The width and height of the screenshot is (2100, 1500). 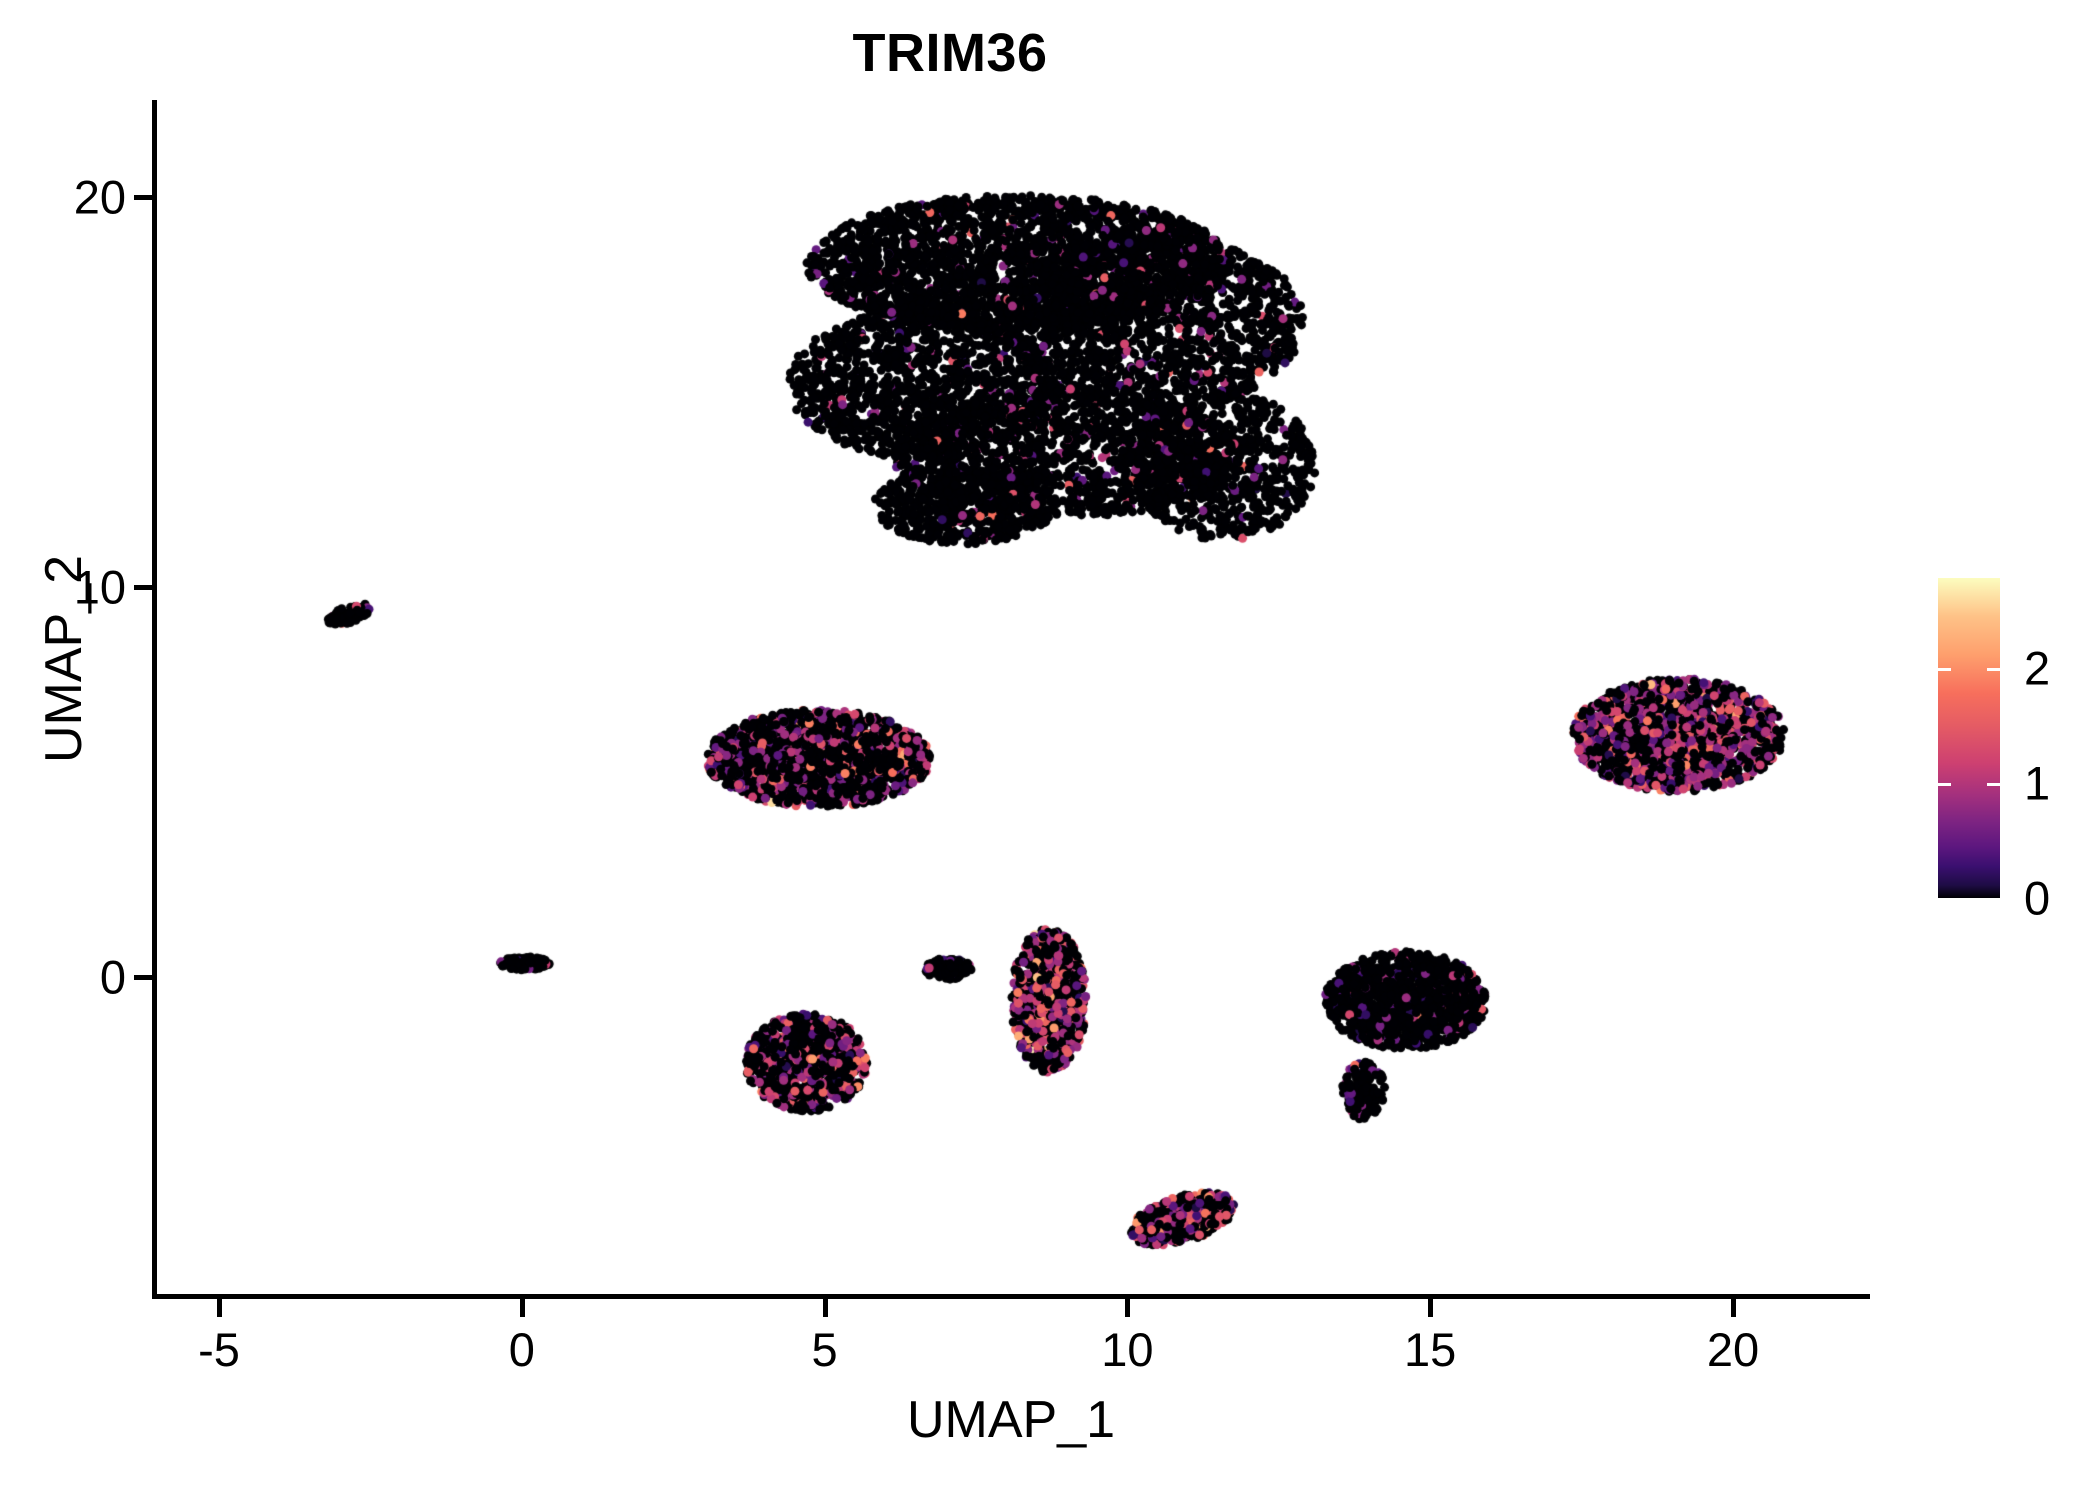 I want to click on x-axis-title: UMAP_1, so click(x=1011, y=1420).